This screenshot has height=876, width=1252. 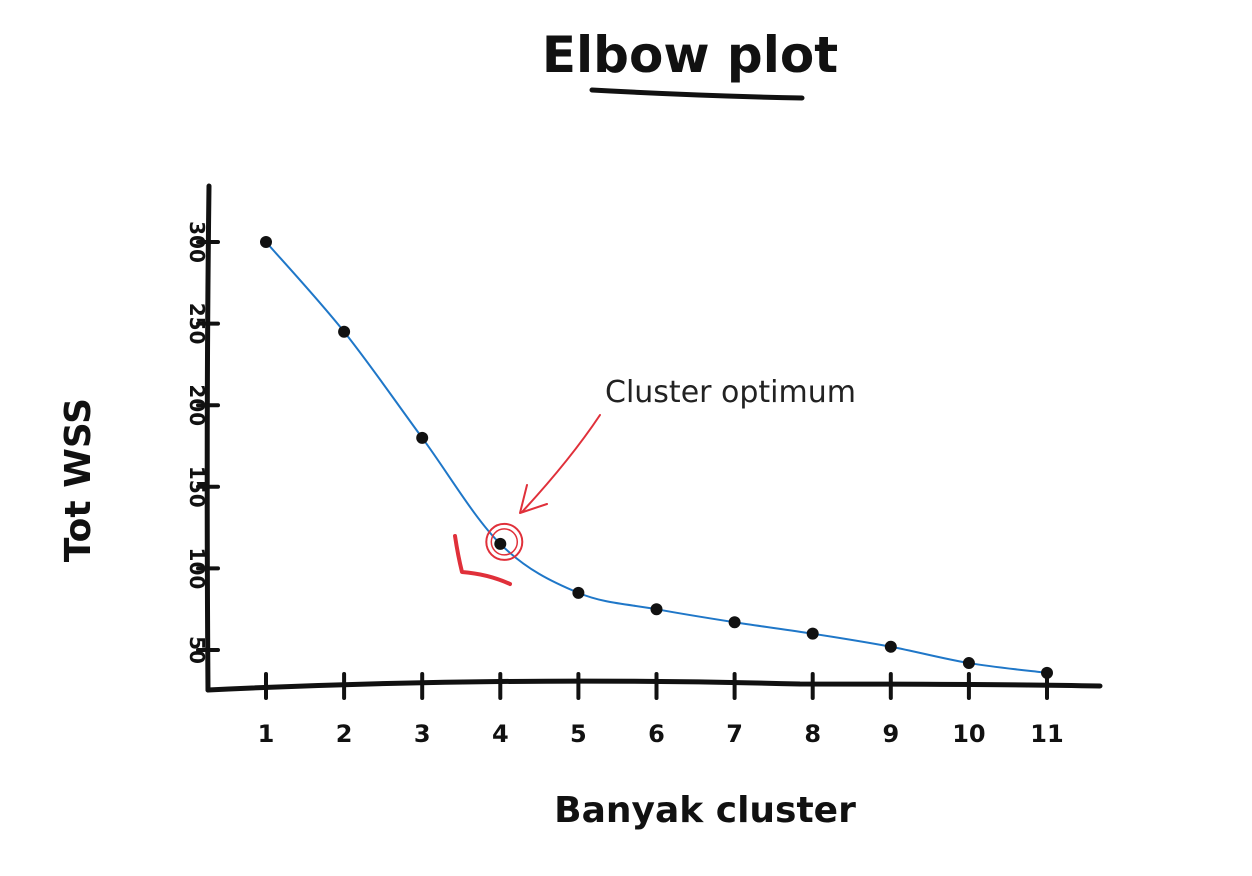 What do you see at coordinates (533, 499) in the screenshot?
I see `annotation-arrow-head` at bounding box center [533, 499].